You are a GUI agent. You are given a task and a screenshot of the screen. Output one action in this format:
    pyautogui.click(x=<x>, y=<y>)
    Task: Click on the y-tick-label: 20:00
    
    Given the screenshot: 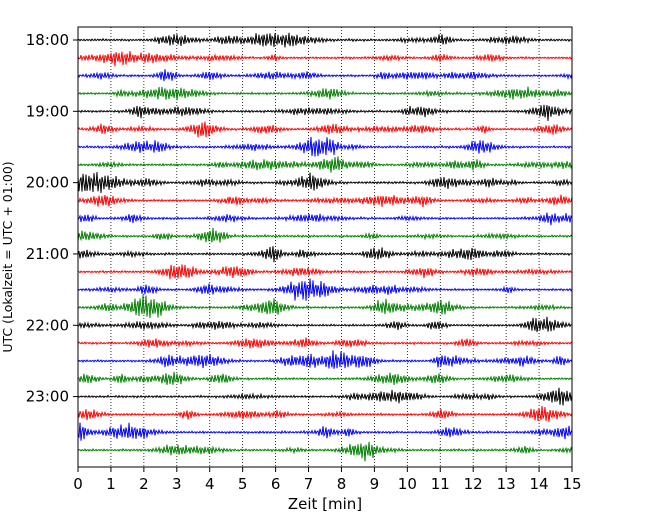 What is the action you would take?
    pyautogui.click(x=47, y=183)
    